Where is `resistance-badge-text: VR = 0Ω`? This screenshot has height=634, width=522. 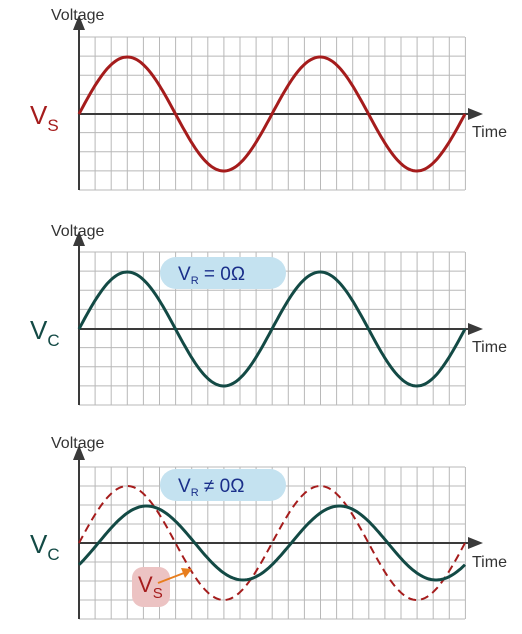 resistance-badge-text: VR = 0Ω is located at coordinates (211, 275).